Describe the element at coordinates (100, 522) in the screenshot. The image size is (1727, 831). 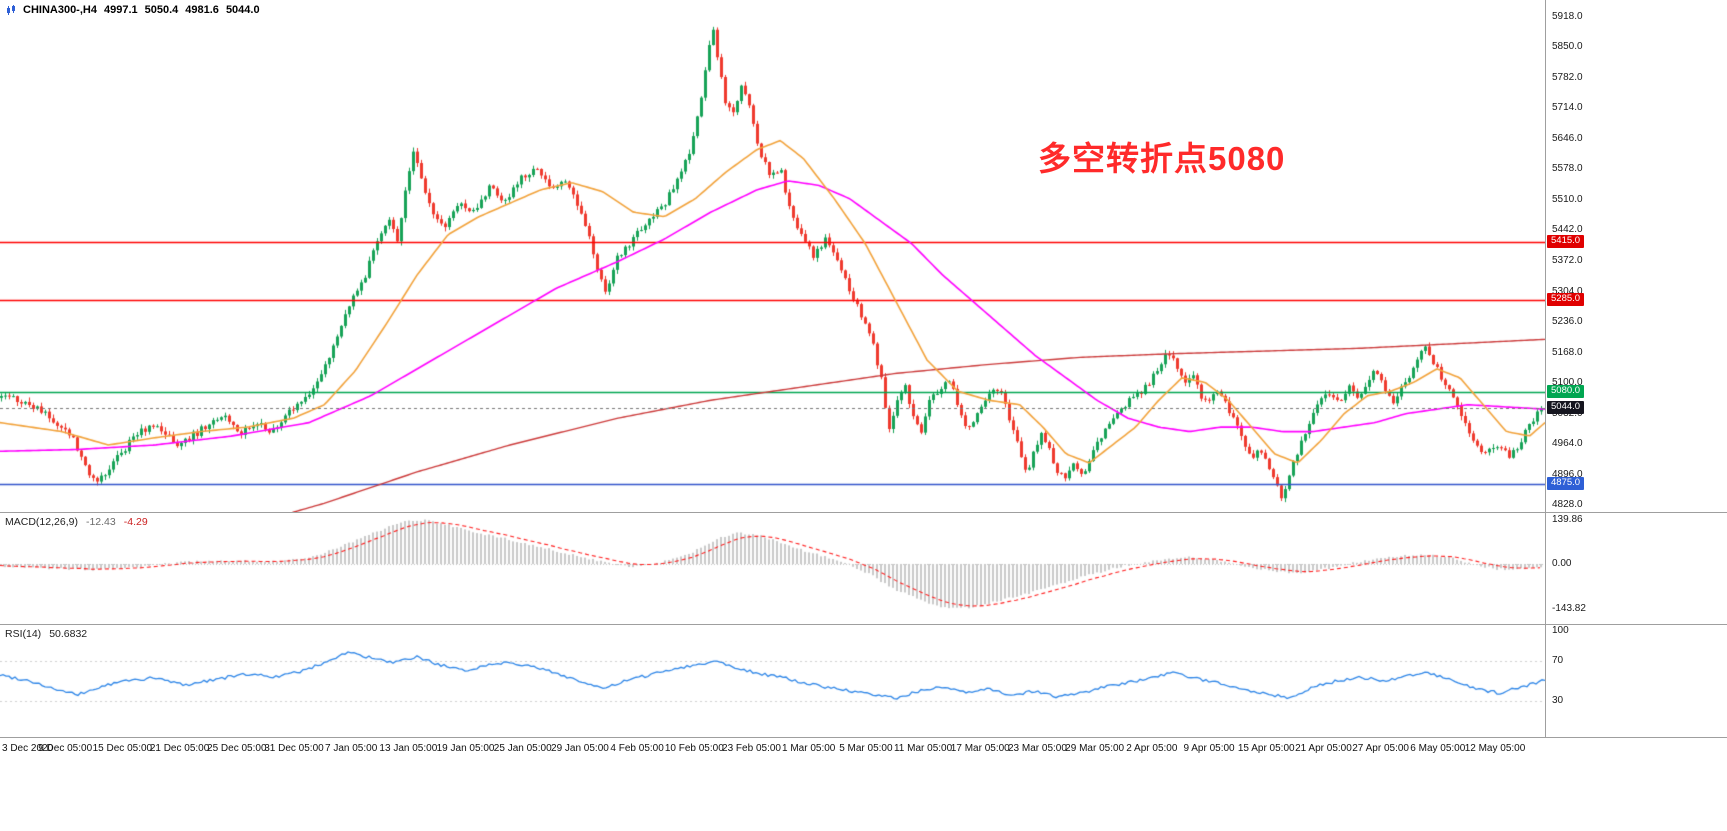
I see `macd-value-main: -12.43` at that location.